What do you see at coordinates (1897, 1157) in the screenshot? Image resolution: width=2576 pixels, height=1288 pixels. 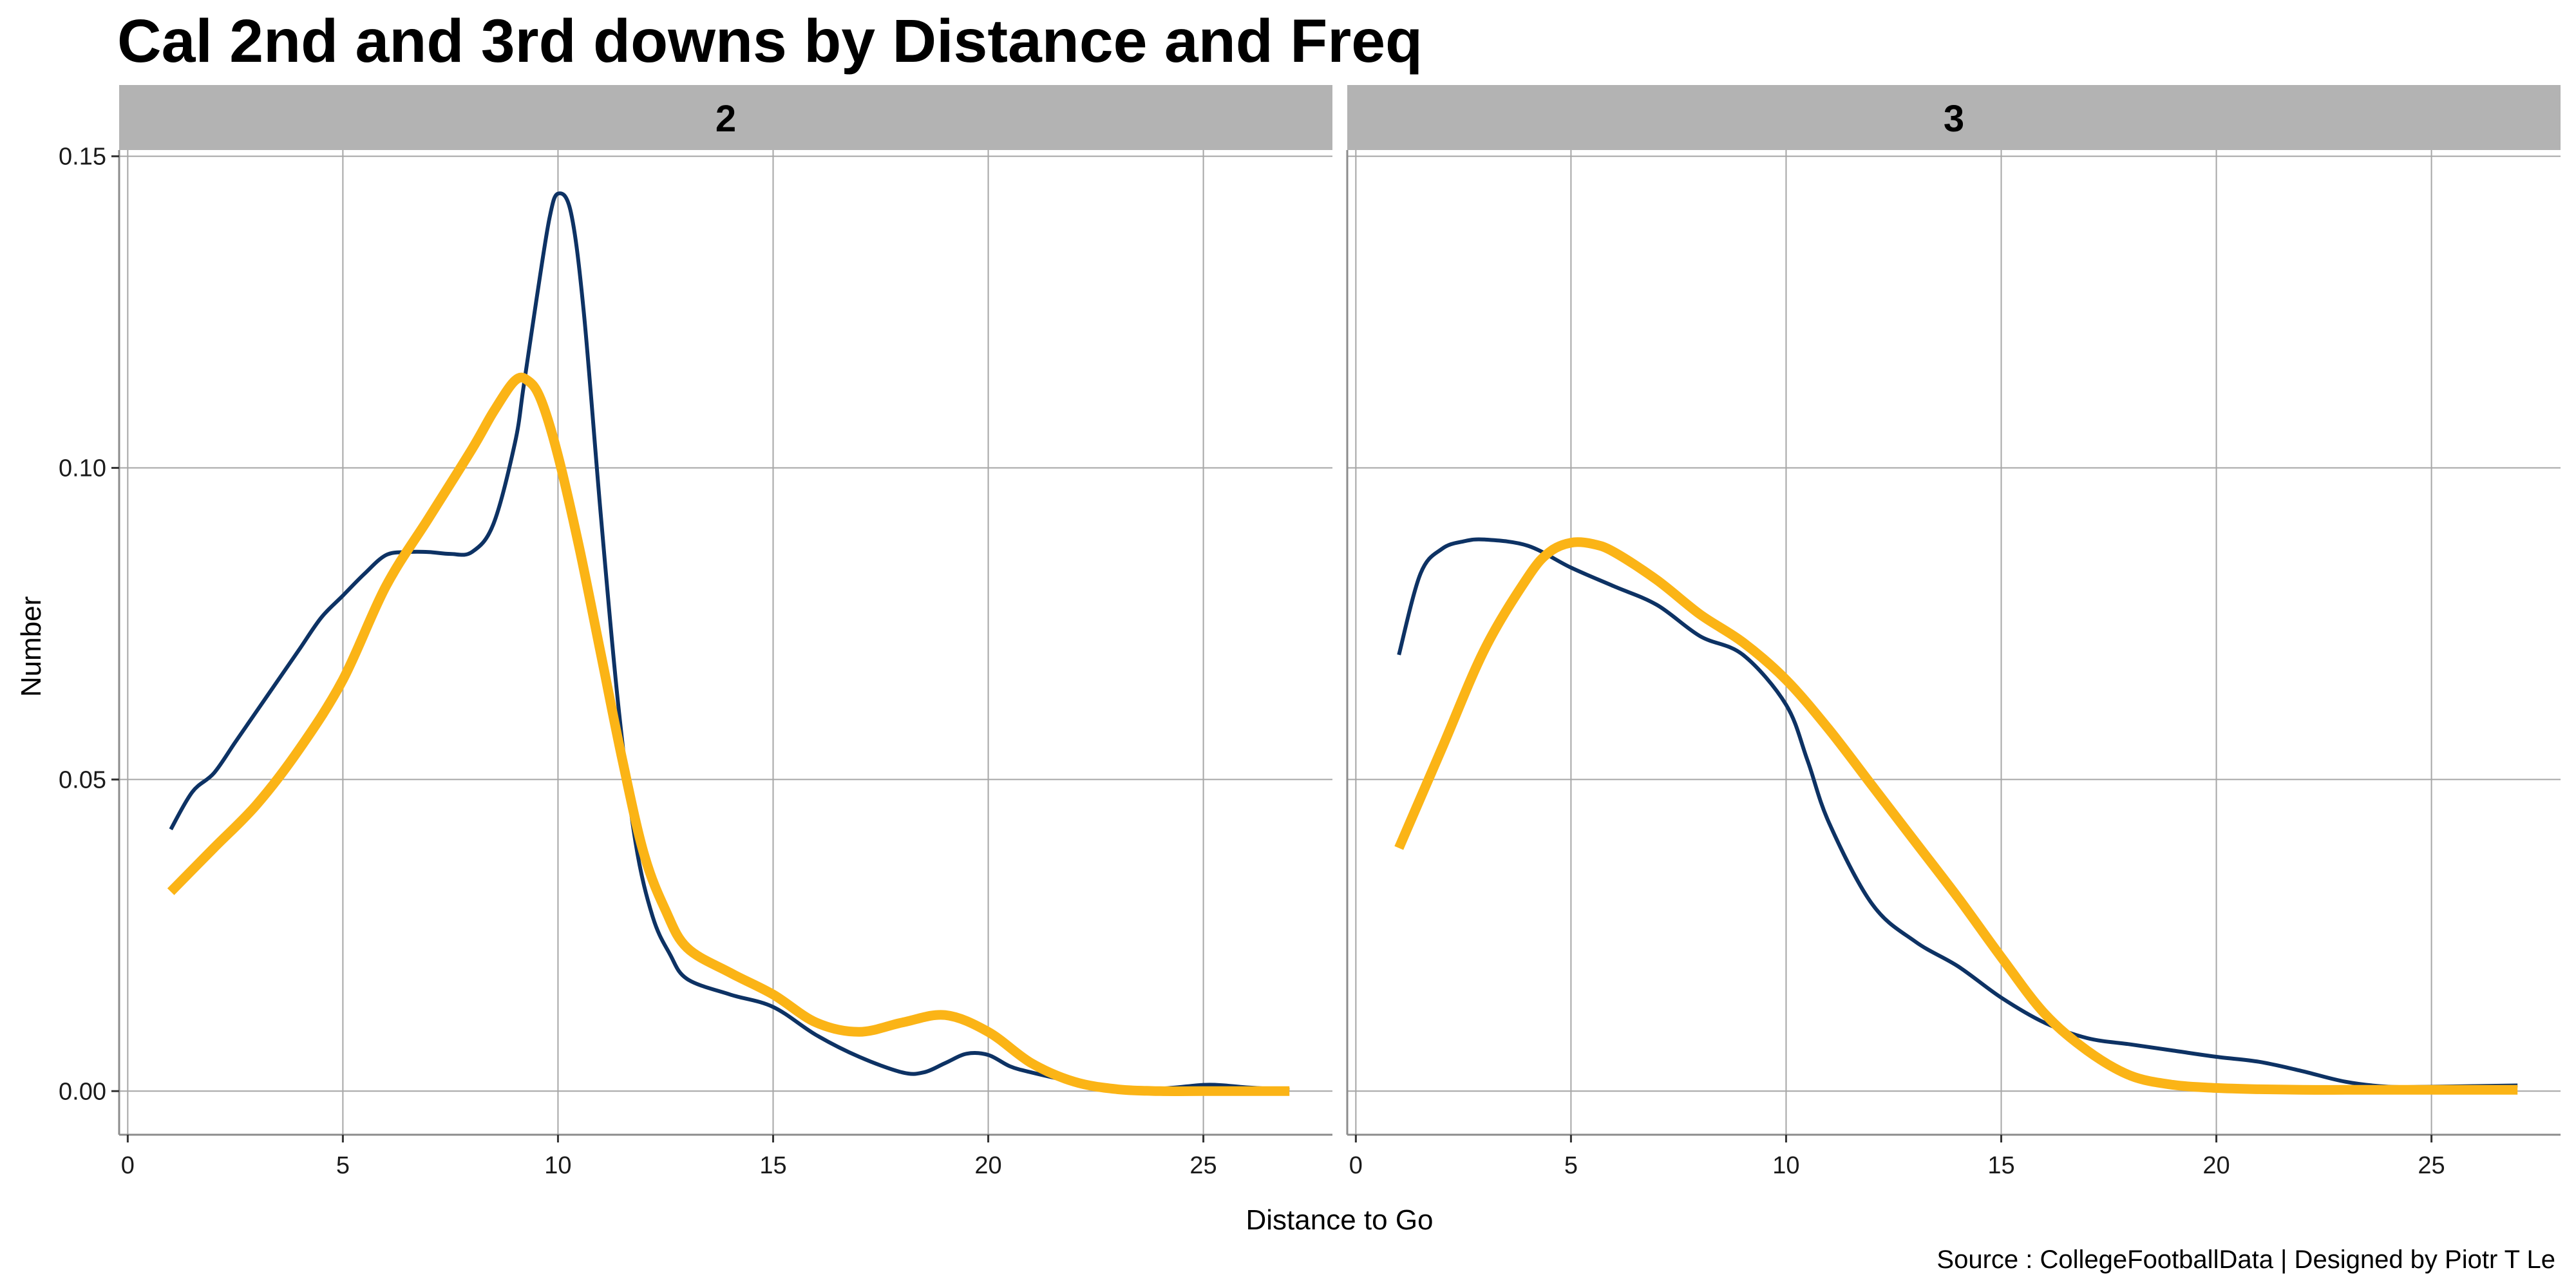 I see `x-axis-ticks-3: 0 5 10 15 20 25` at bounding box center [1897, 1157].